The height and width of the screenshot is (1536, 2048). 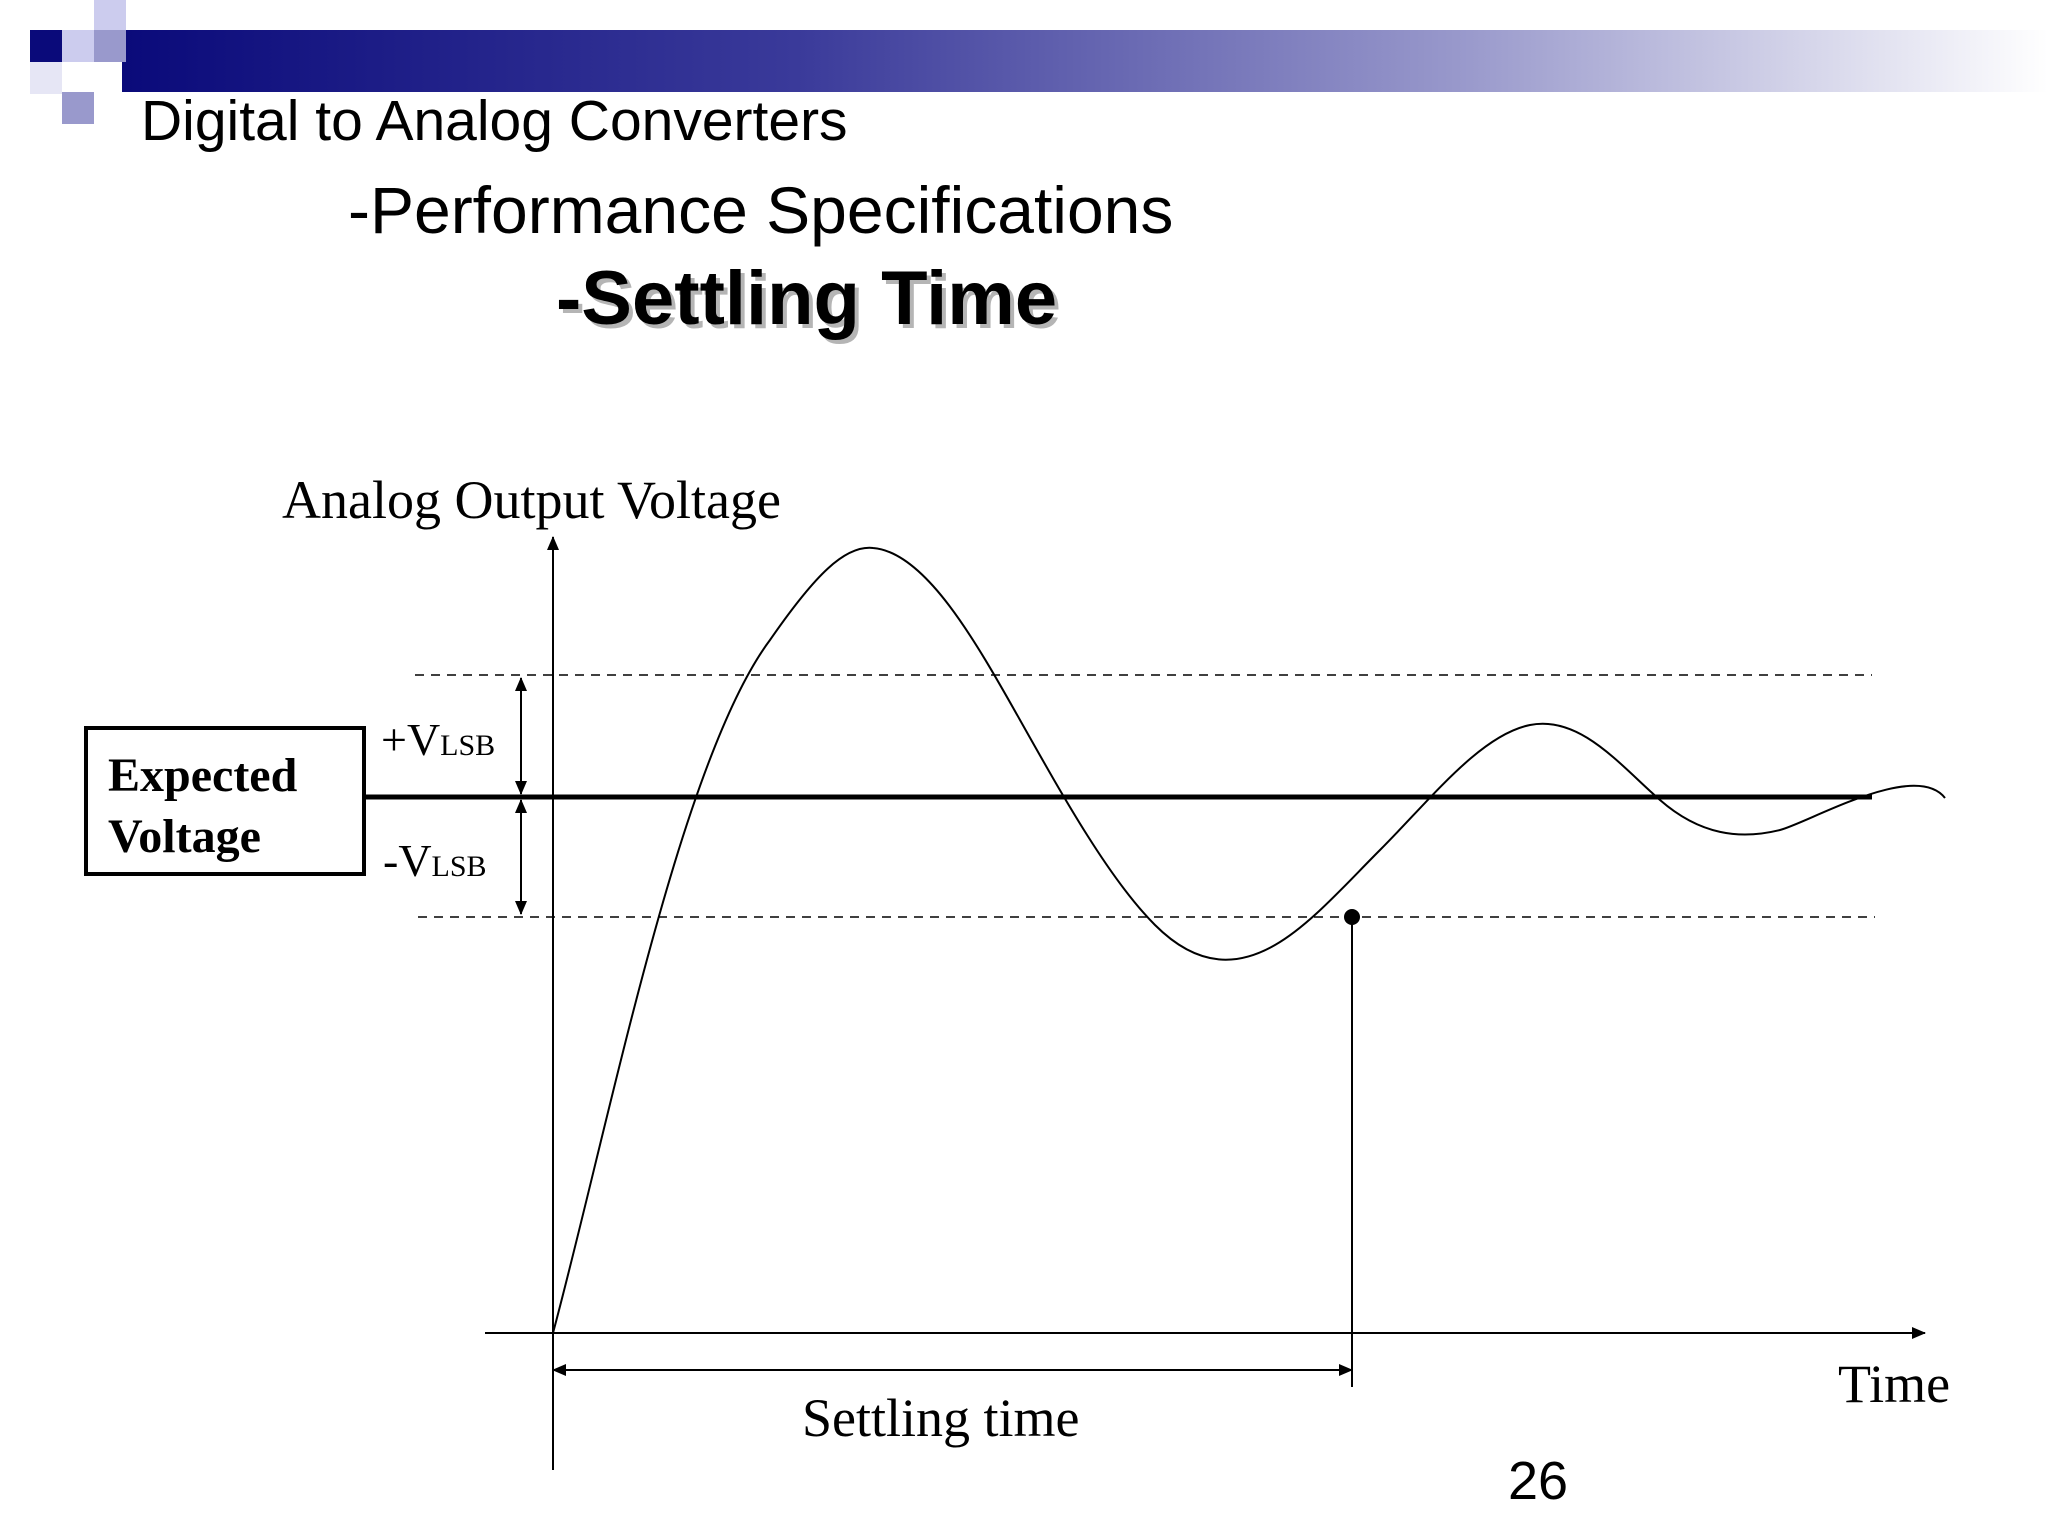 What do you see at coordinates (410, 739) in the screenshot?
I see `upper-band-prefix: +V` at bounding box center [410, 739].